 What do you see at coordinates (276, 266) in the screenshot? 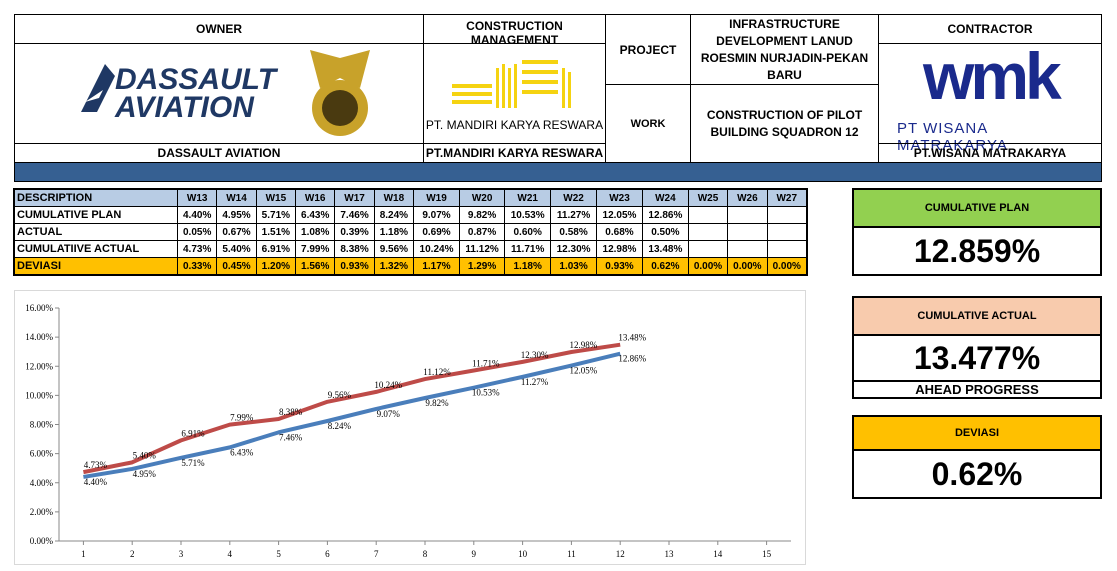
I see `cell: 1.20%` at bounding box center [276, 266].